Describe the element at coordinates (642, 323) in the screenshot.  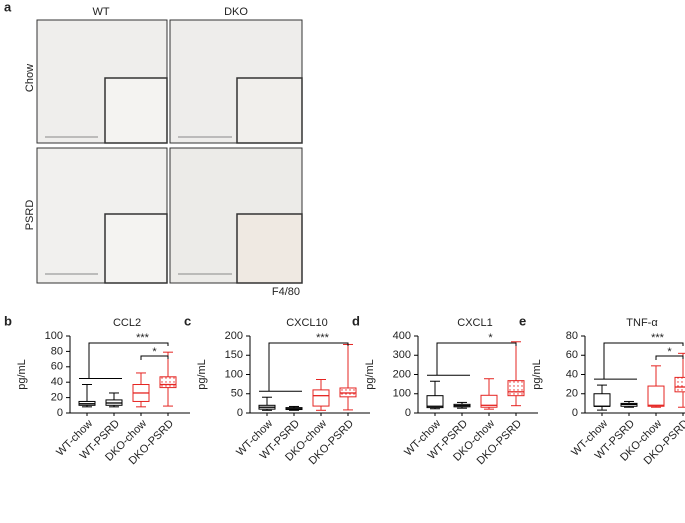
I see `chart-title: TNF-α` at that location.